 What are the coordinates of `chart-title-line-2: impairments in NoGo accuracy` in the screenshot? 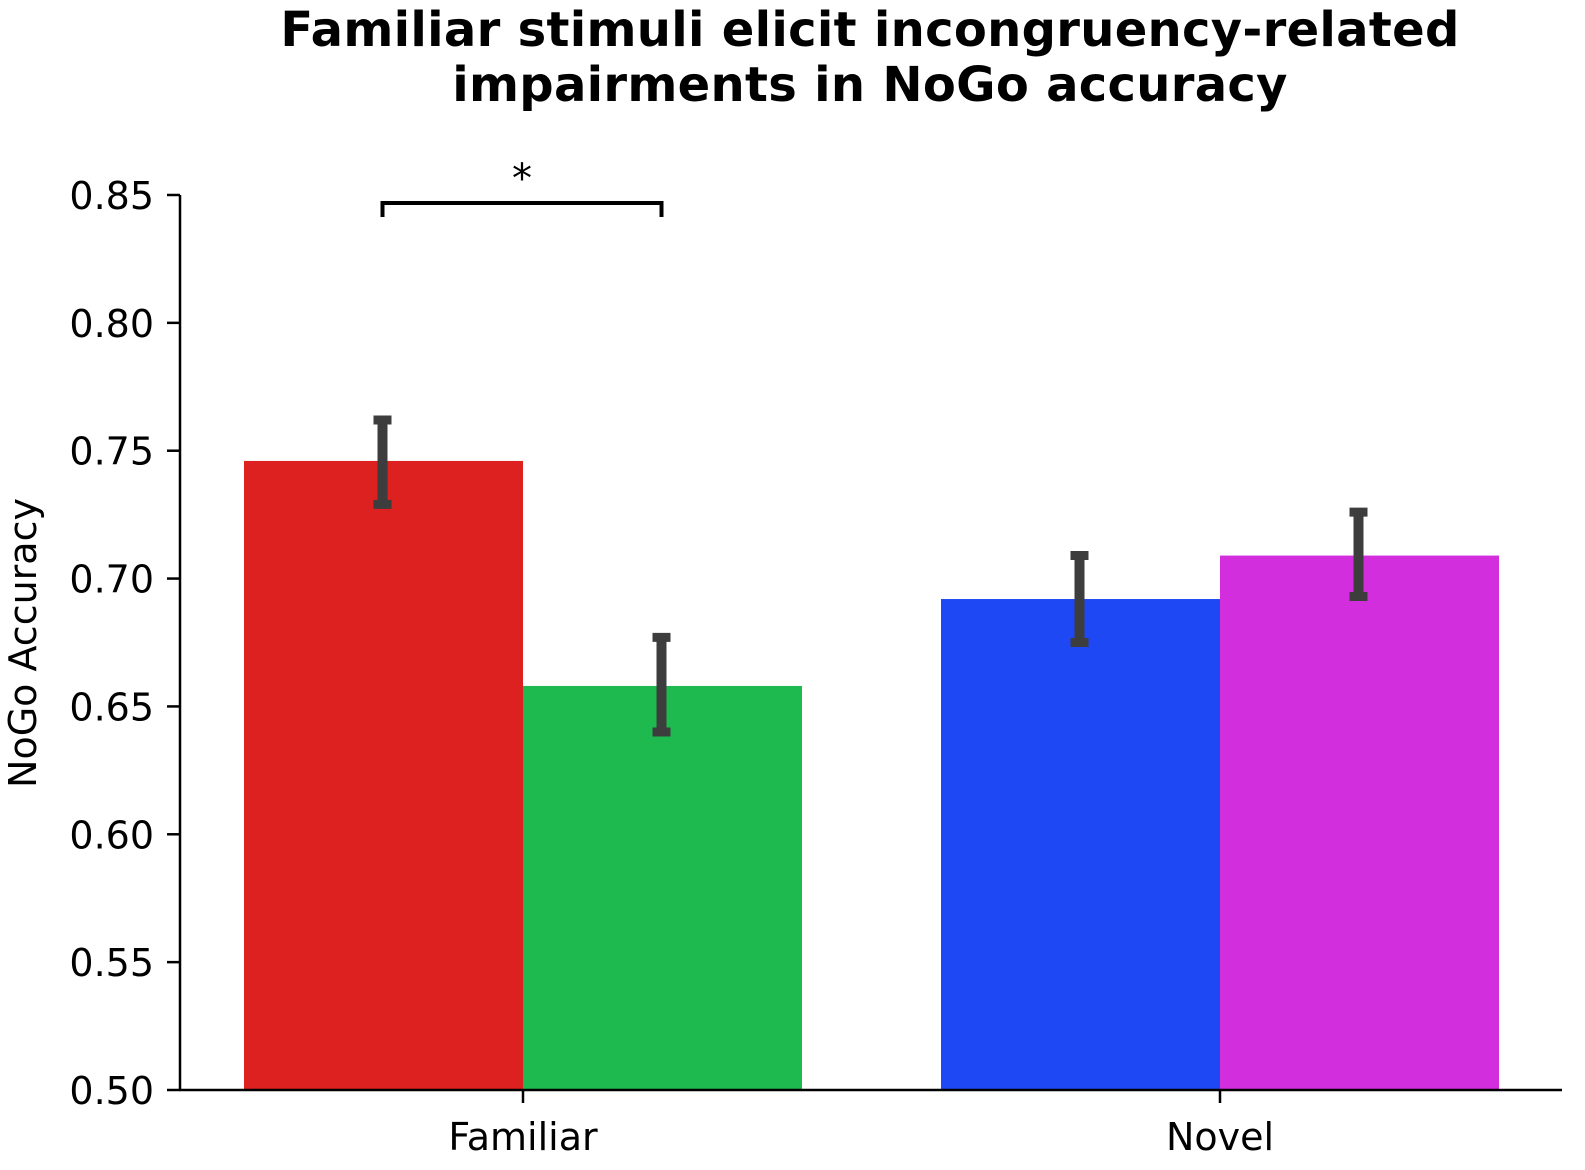 It's located at (870, 85).